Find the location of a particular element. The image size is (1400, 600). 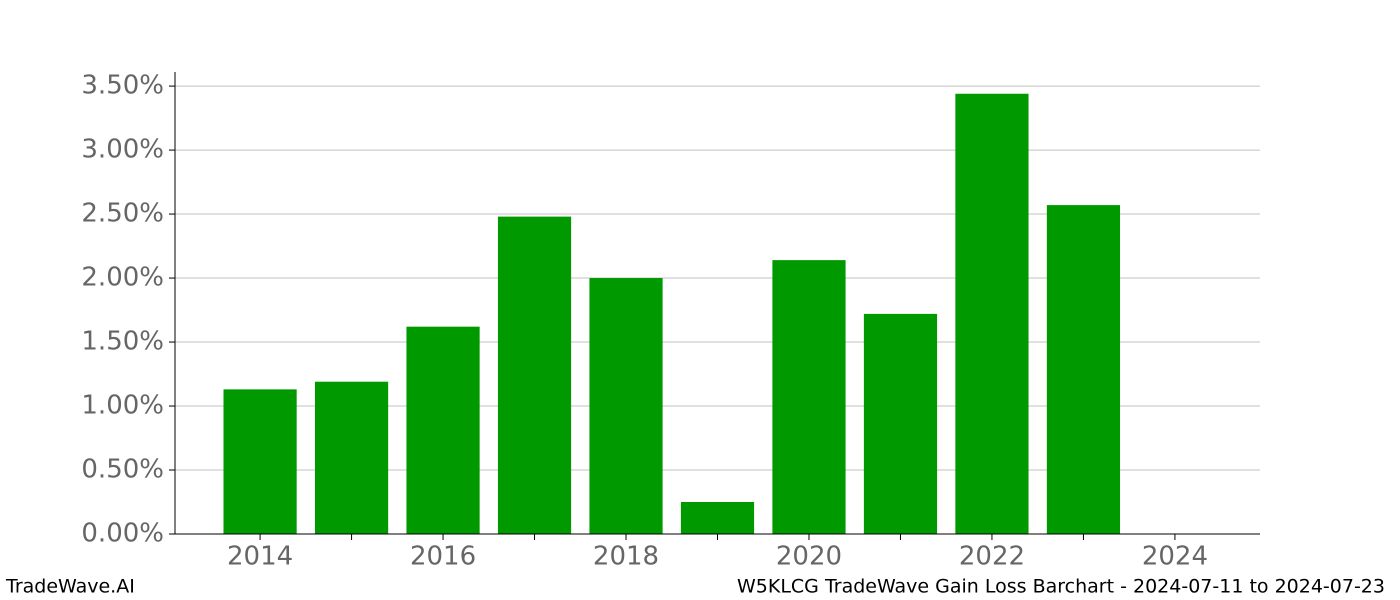

y-tick-label: 3.00% is located at coordinates (122, 150).